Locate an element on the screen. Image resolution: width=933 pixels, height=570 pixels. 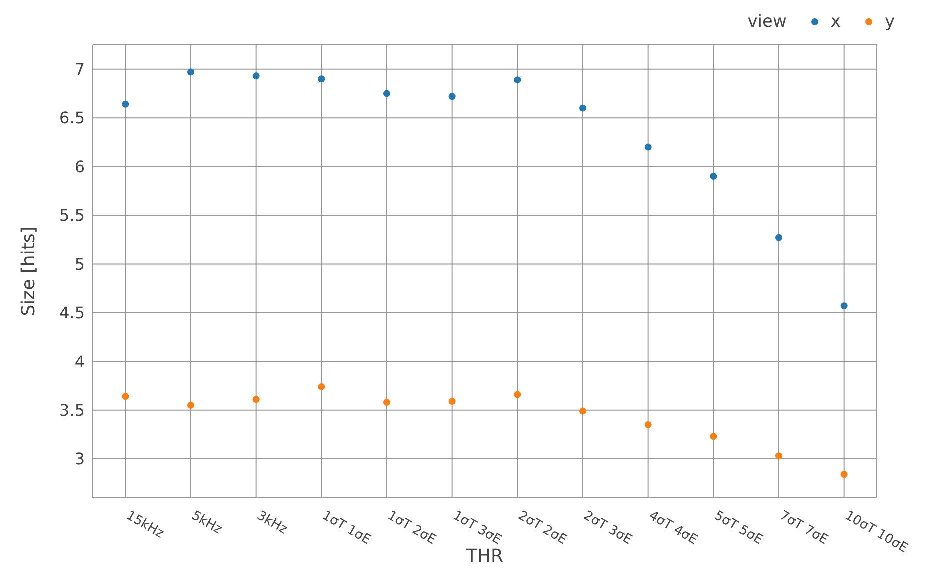
y-tick-label: 5 is located at coordinates (79, 264).